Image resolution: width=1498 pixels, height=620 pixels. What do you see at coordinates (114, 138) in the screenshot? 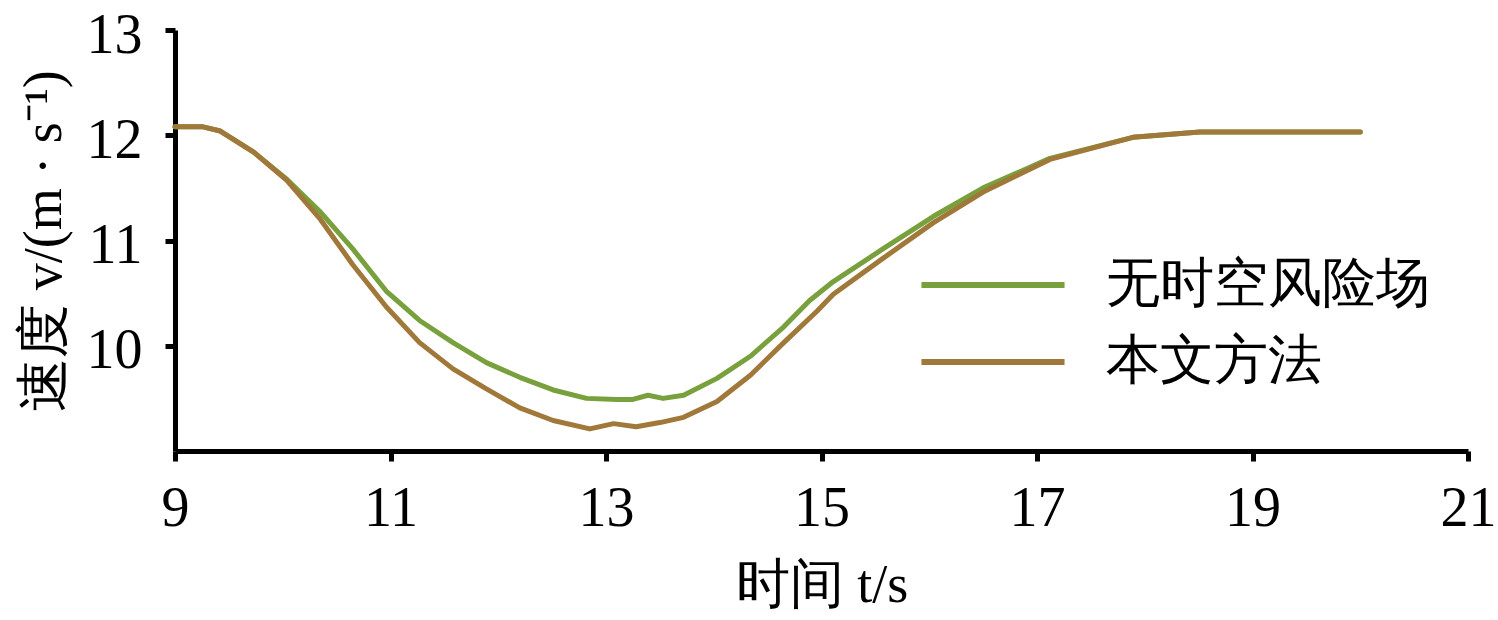
I see `y-tick-label: 12` at bounding box center [114, 138].